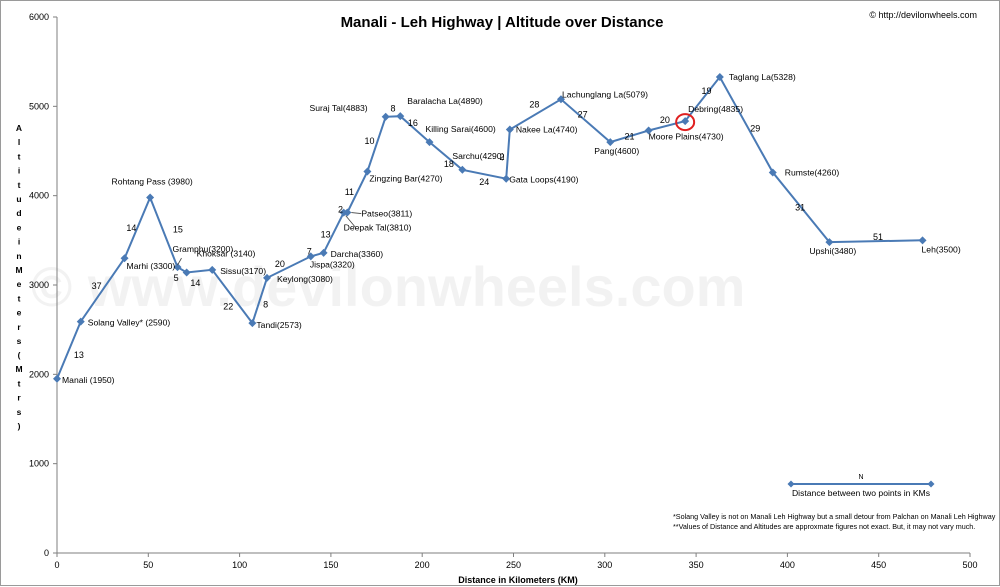 The height and width of the screenshot is (587, 1000). Describe the element at coordinates (46, 553) in the screenshot. I see `y-tick-label: 0` at that location.